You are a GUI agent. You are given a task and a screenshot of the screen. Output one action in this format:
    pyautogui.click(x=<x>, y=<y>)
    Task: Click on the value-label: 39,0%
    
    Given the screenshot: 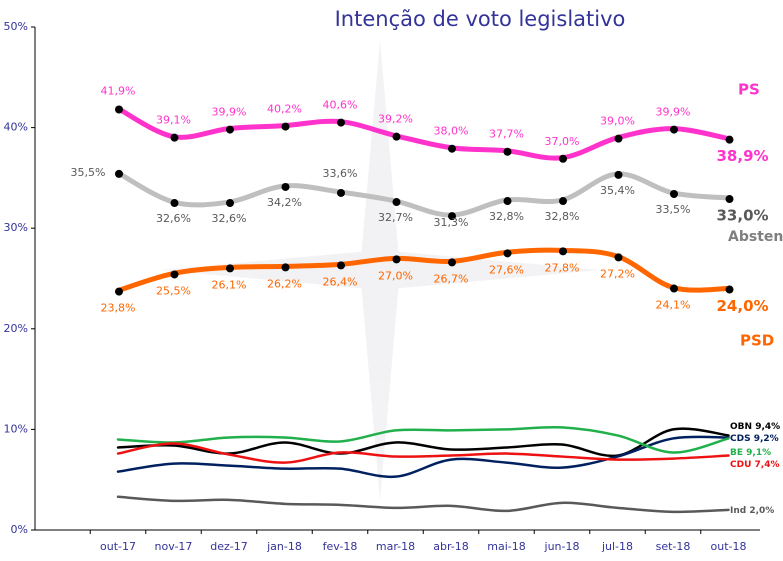 What is the action you would take?
    pyautogui.click(x=617, y=121)
    